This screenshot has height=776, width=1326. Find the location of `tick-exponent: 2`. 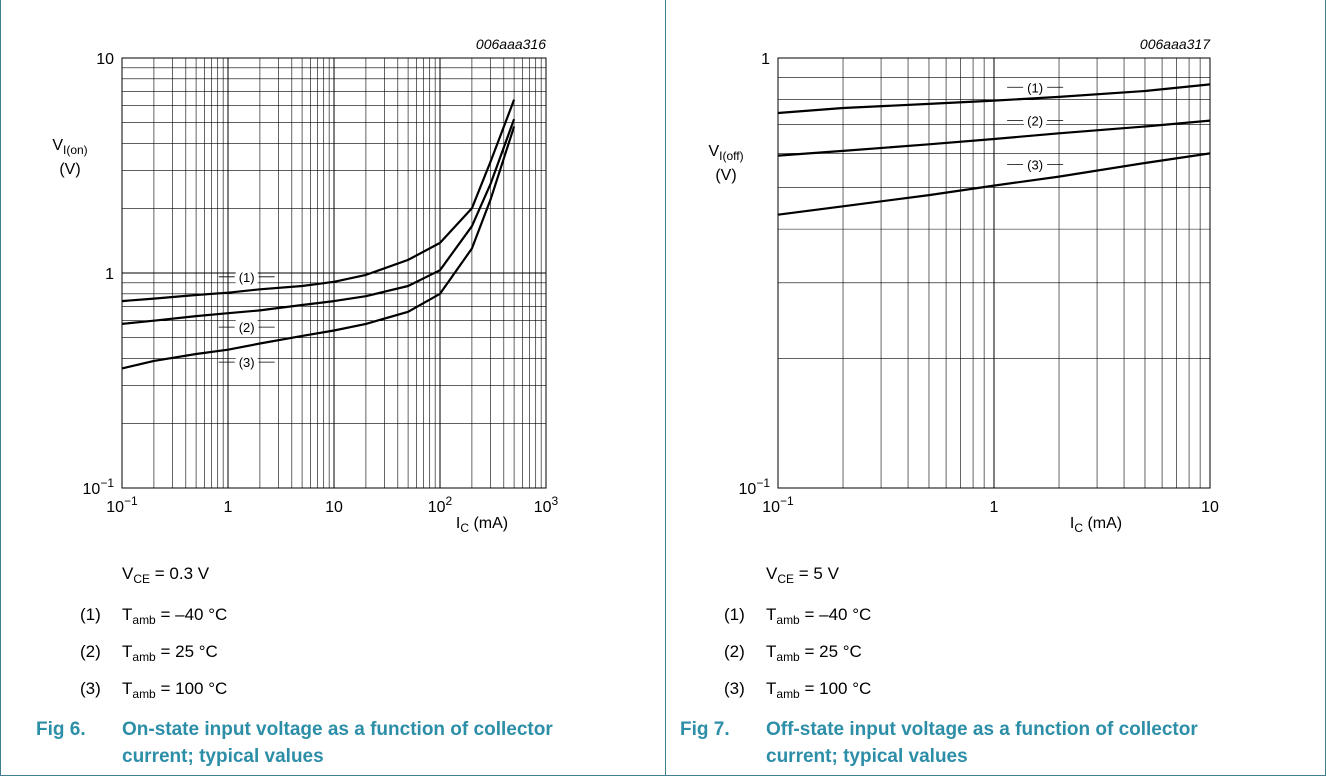

tick-exponent: 2 is located at coordinates (449, 501).